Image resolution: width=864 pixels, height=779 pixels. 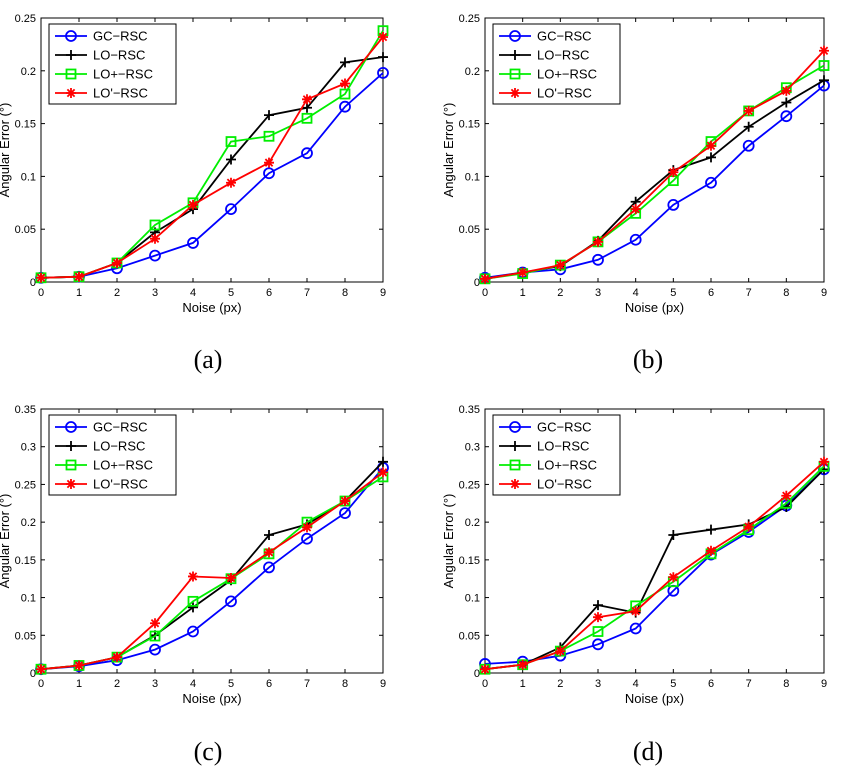 I want to click on panel-caption: (c), so click(x=208, y=751).